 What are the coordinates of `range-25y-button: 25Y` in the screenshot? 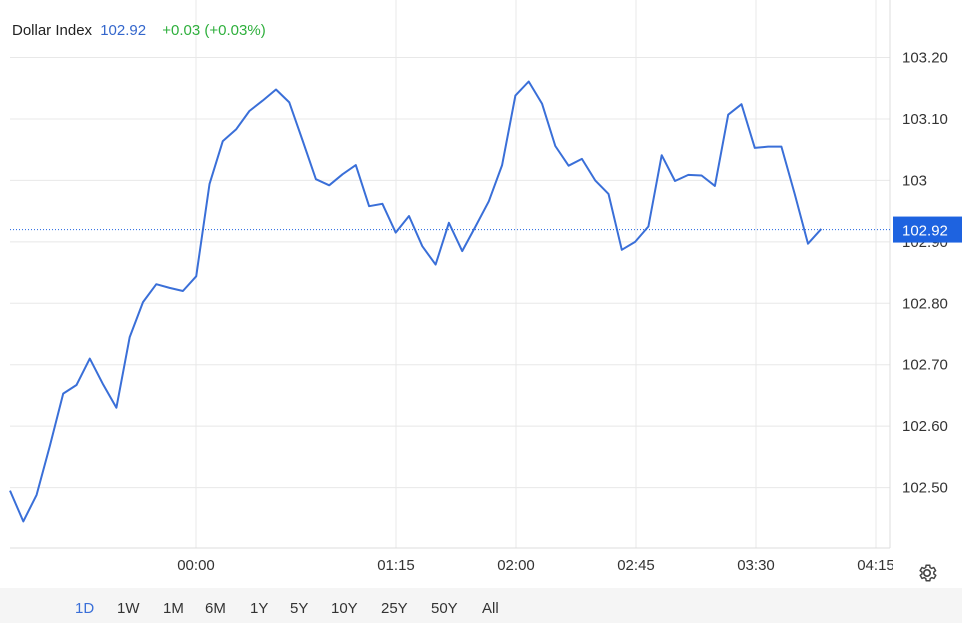 It's located at (394, 608).